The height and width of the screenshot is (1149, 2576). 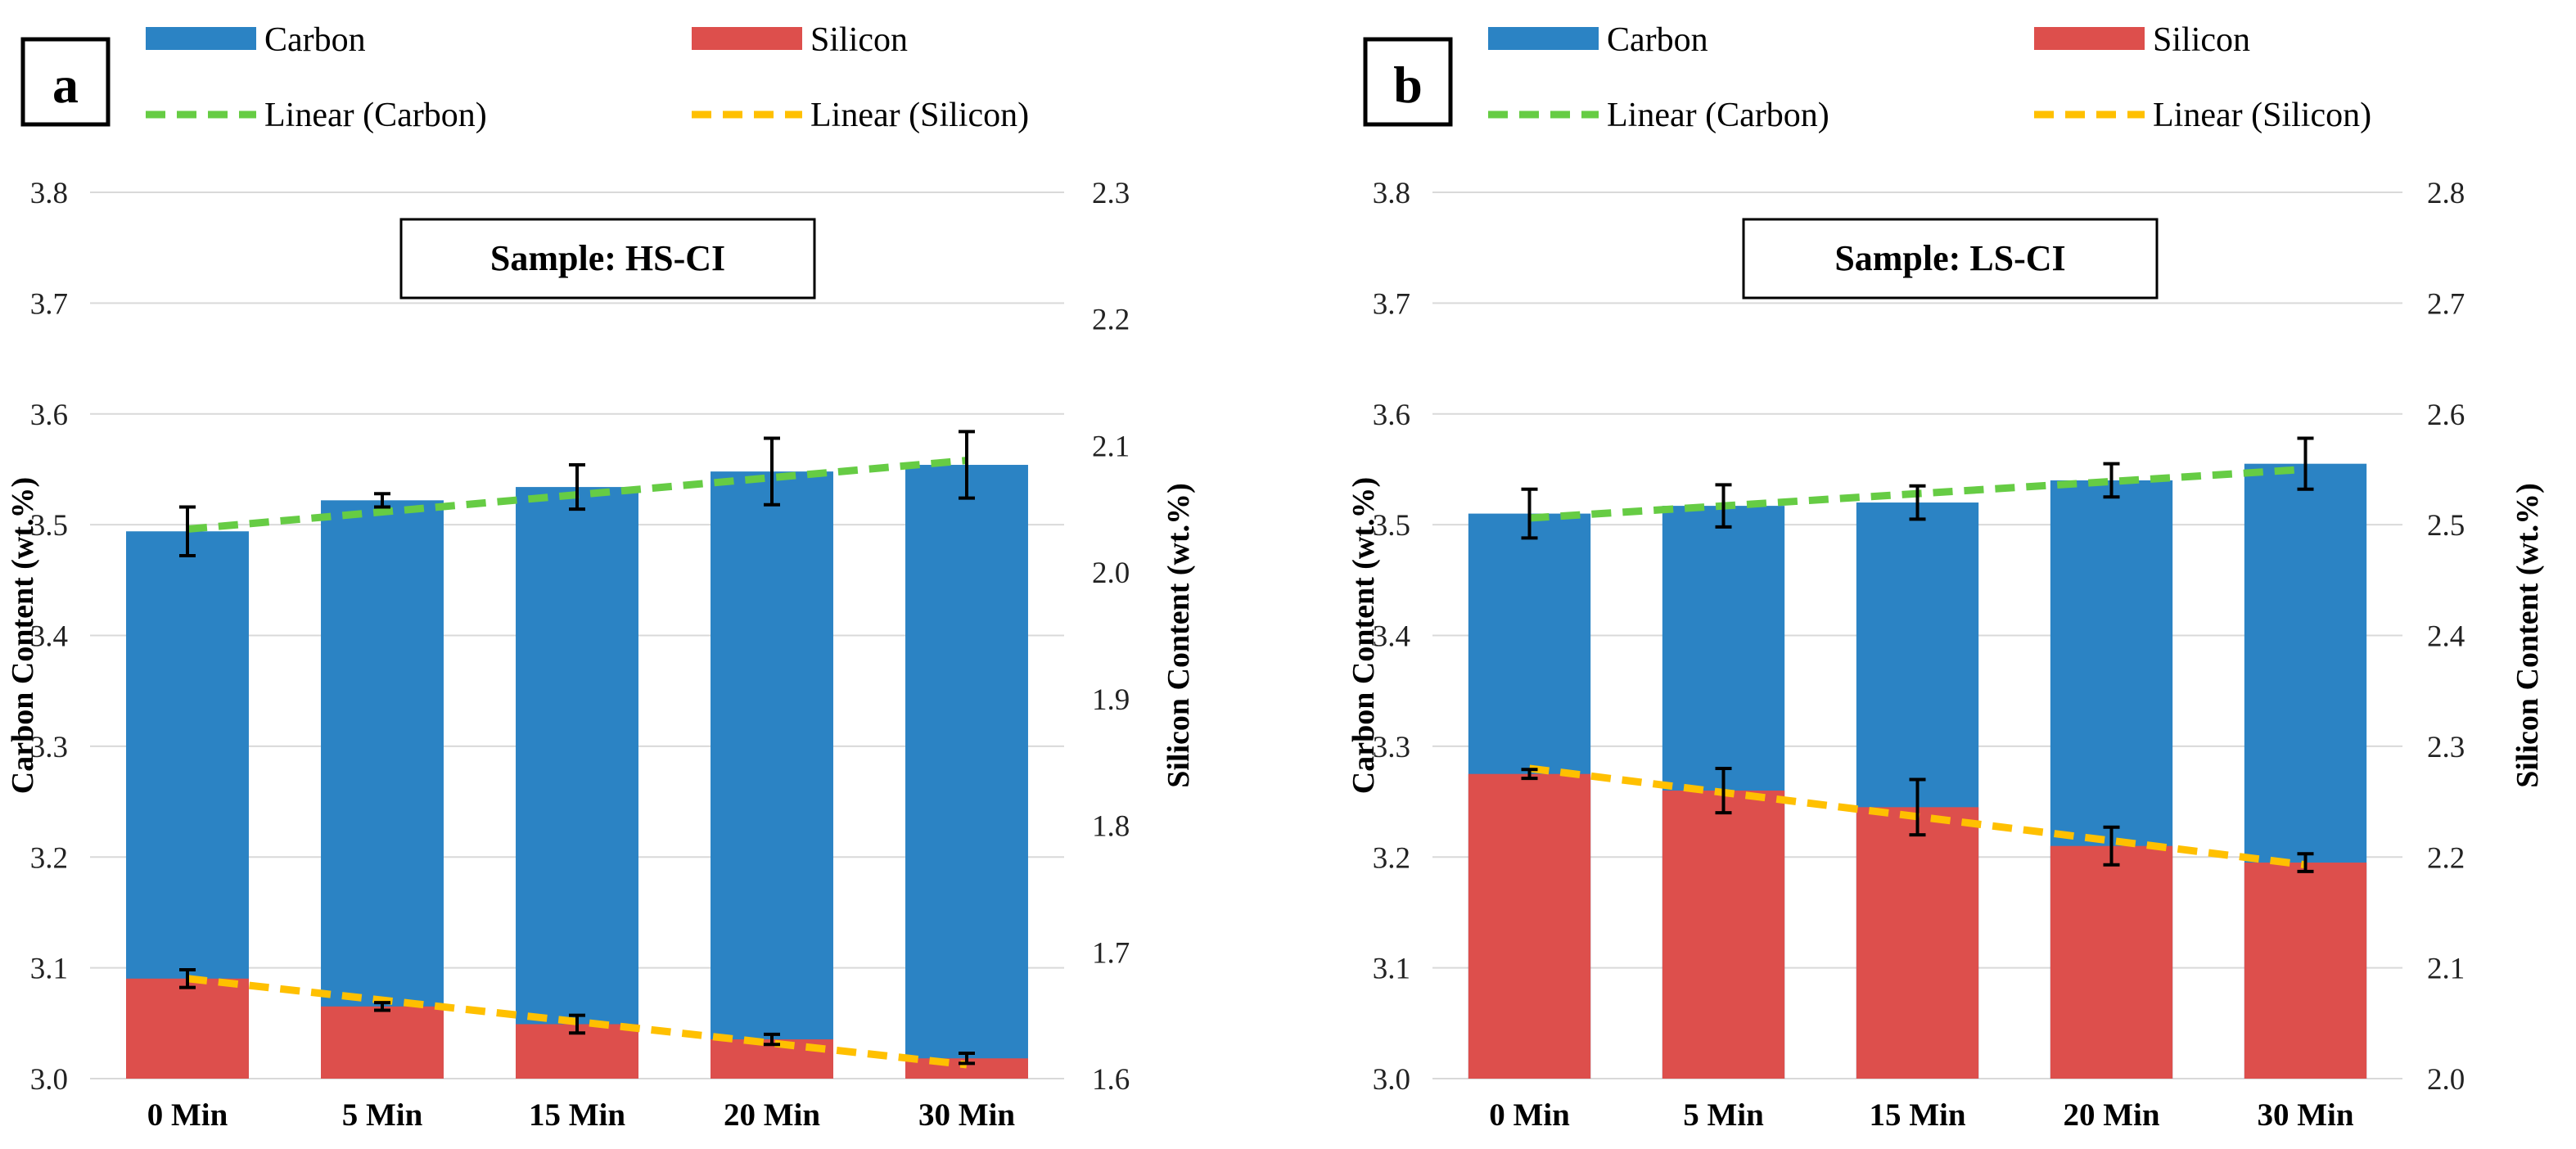 What do you see at coordinates (2446, 194) in the screenshot?
I see `right-tick-label: 2.8` at bounding box center [2446, 194].